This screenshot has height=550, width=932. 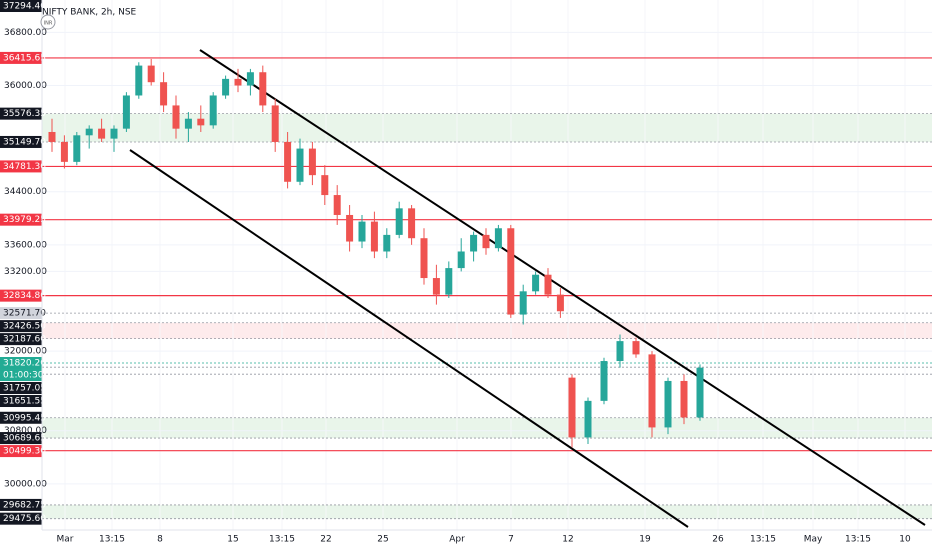 What do you see at coordinates (25, 86) in the screenshot?
I see `y-tick-label: 36000.00` at bounding box center [25, 86].